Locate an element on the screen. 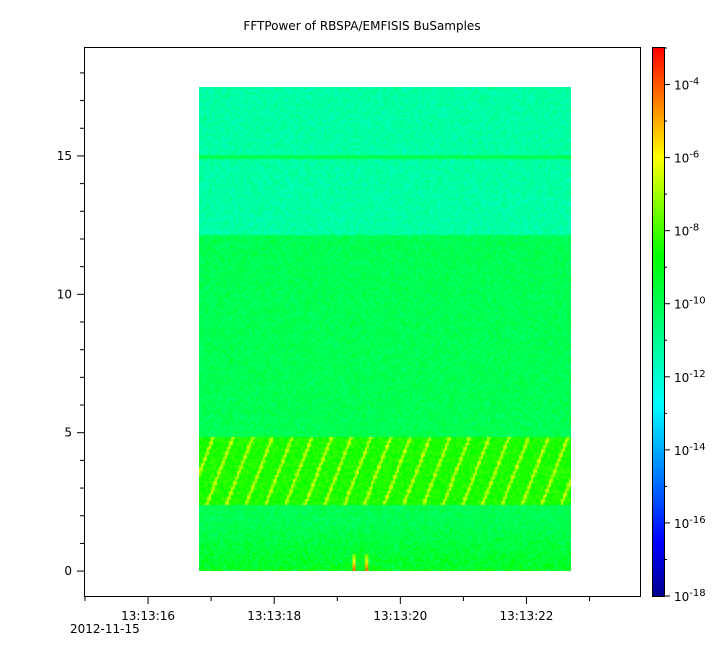 The height and width of the screenshot is (656, 724). x-tick-label: 13:13:16 is located at coordinates (148, 616).